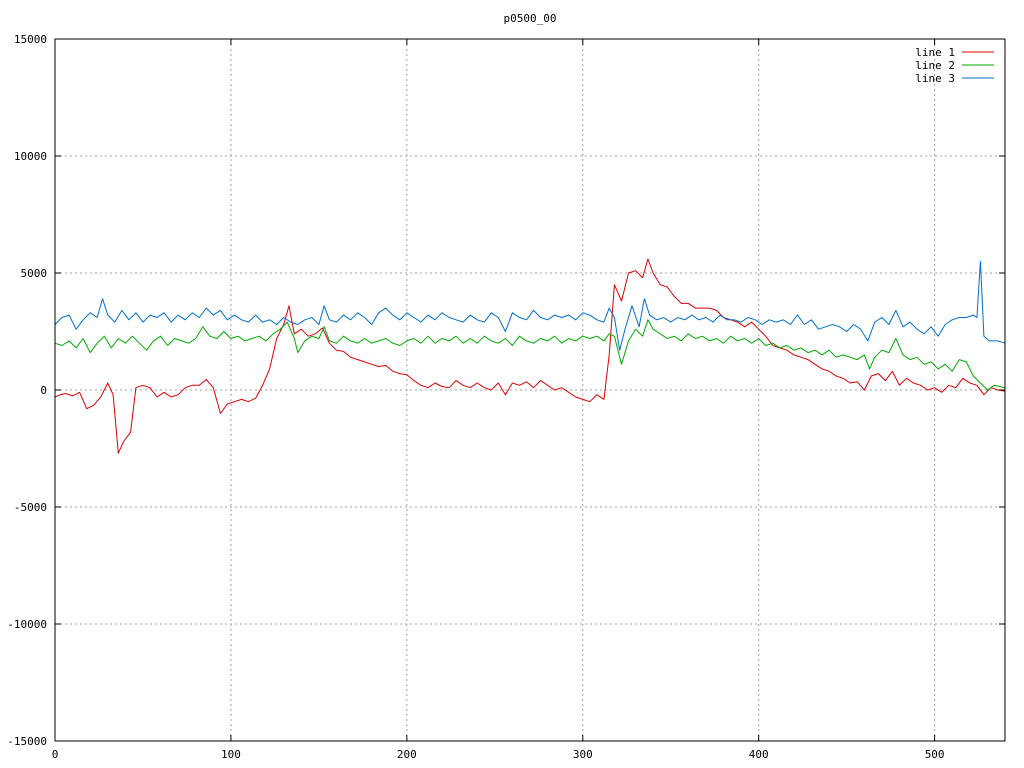 This screenshot has width=1024, height=768. Describe the element at coordinates (935, 78) in the screenshot. I see `legend-label-3: line 3` at that location.